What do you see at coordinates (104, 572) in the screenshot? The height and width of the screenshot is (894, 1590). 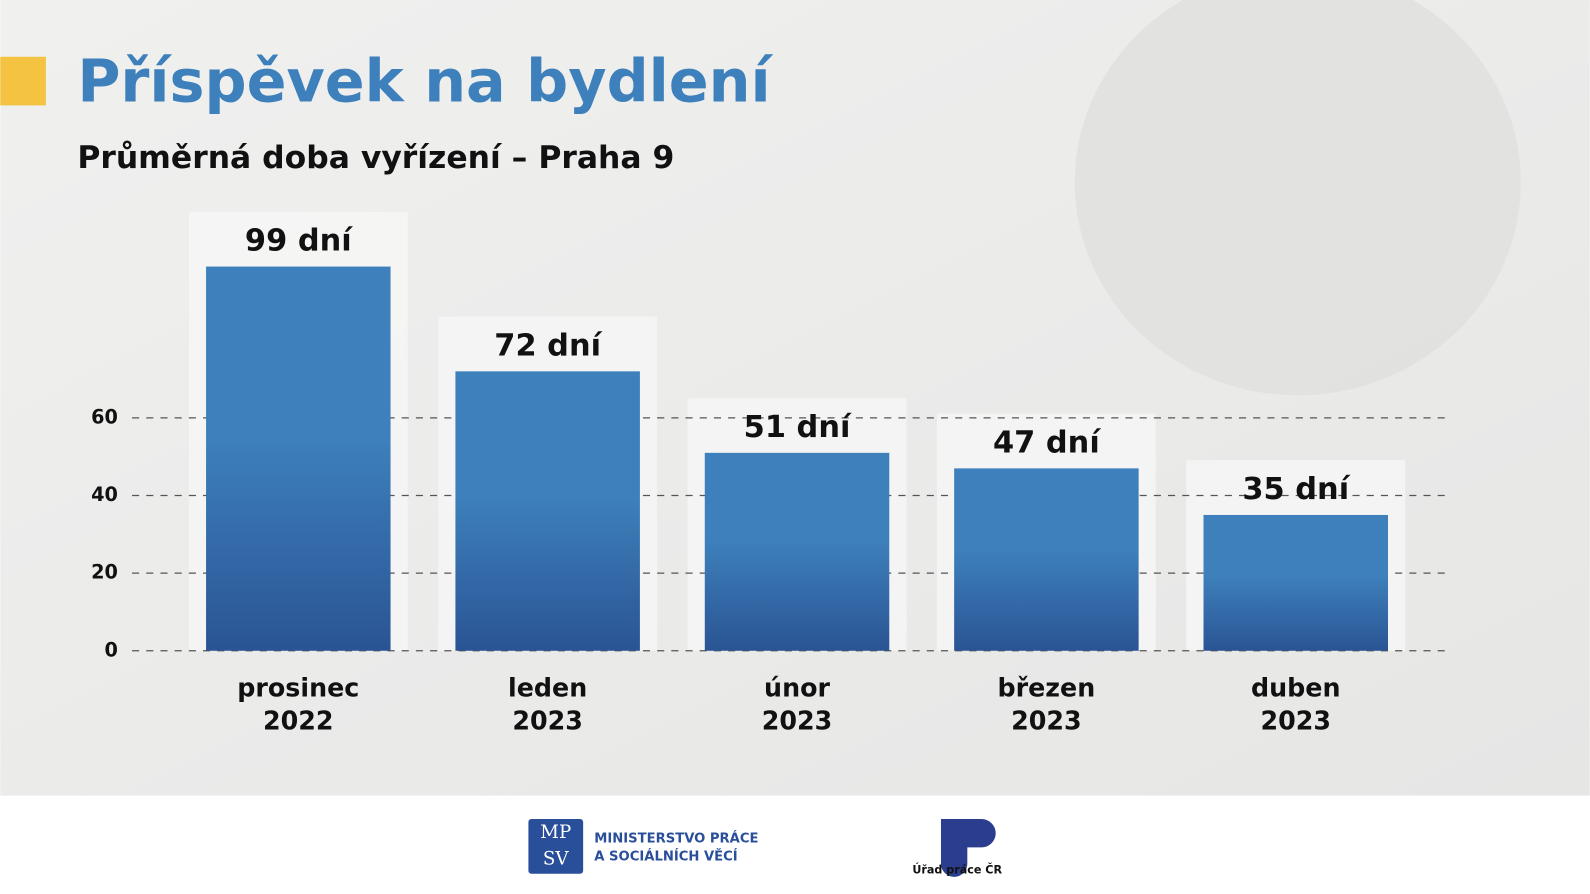 I see `y-tick-label: 20` at bounding box center [104, 572].